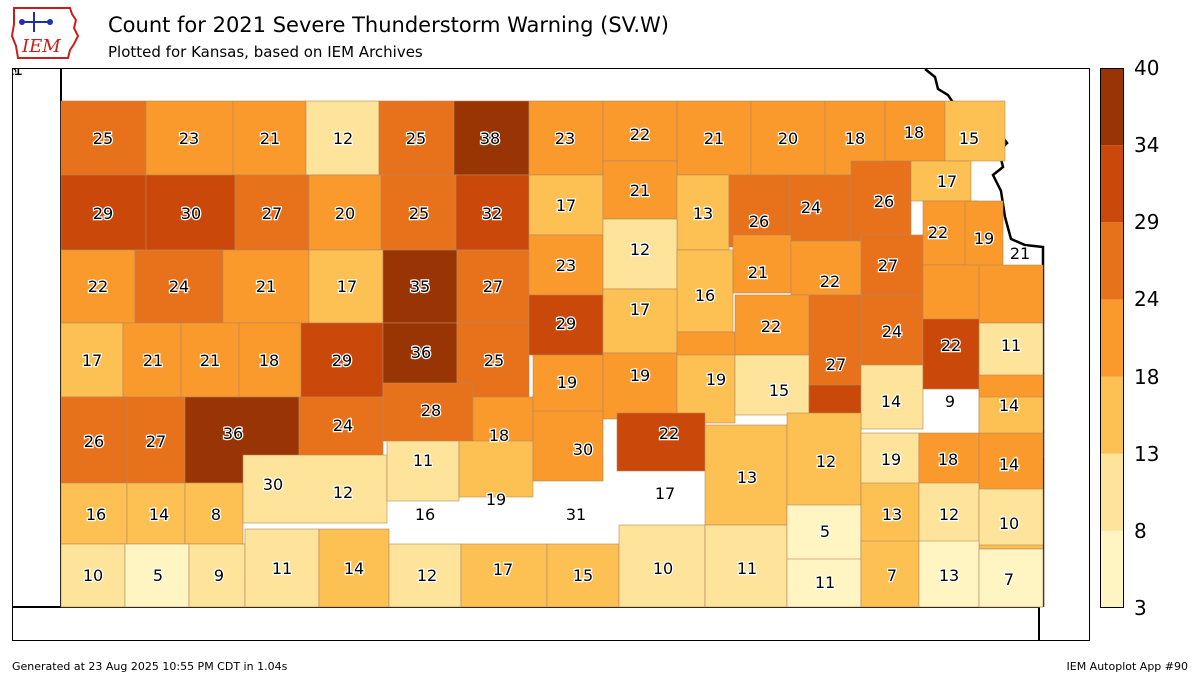  I want to click on colorbar, so click(1112, 338).